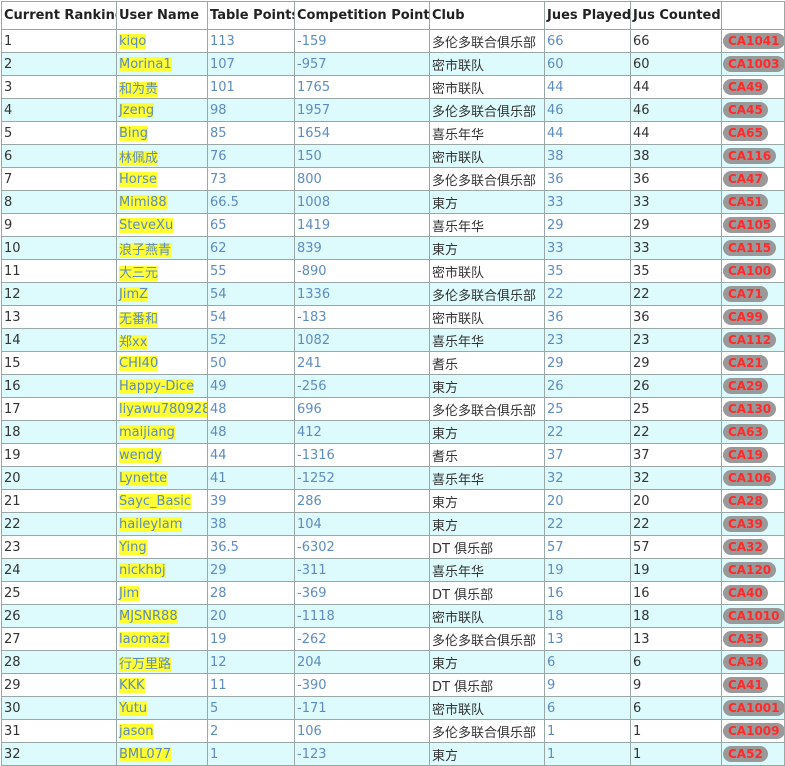 The image size is (785, 766). Describe the element at coordinates (312, 386) in the screenshot. I see `competition-points-value: -256` at that location.